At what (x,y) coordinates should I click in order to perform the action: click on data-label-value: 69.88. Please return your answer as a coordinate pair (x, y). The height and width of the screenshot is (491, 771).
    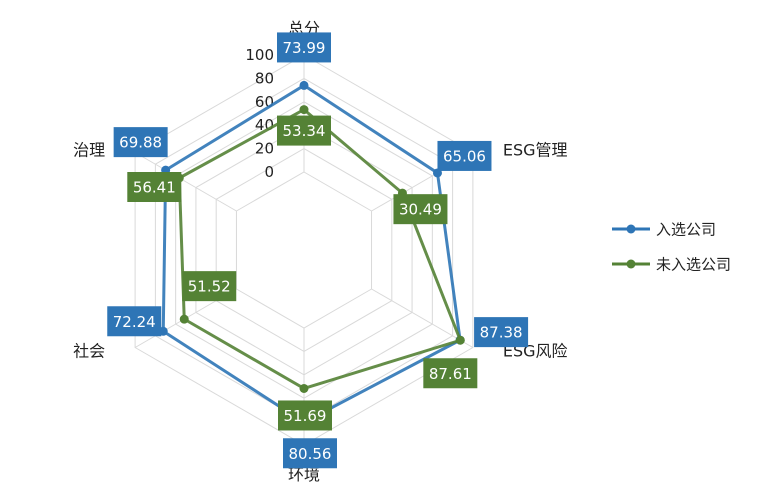
    Looking at the image, I should click on (140, 143).